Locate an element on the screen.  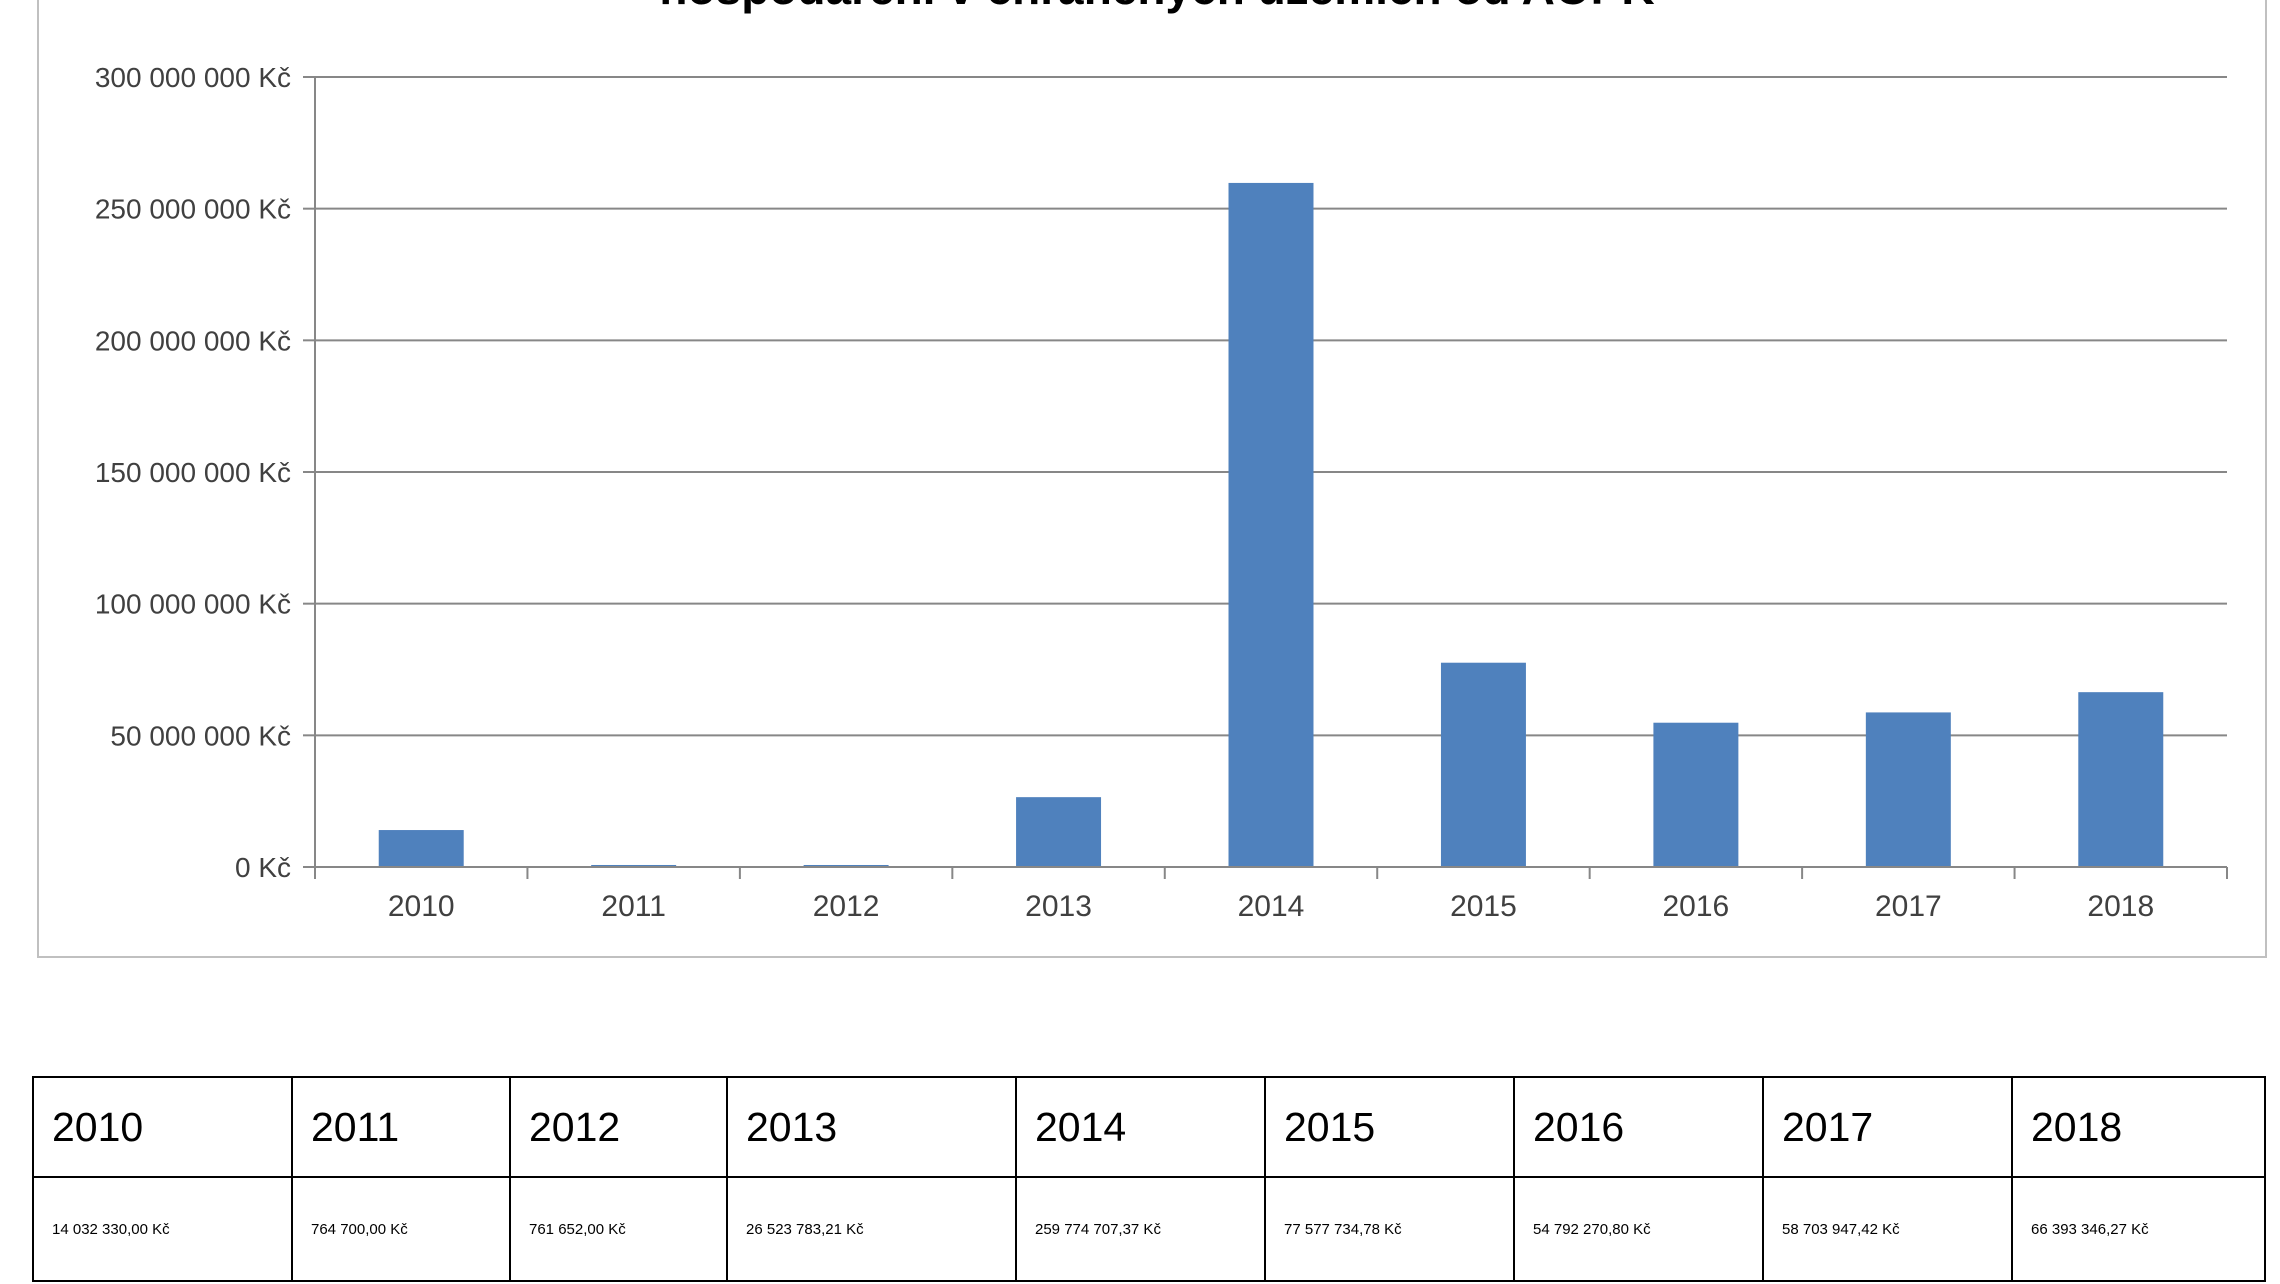
table-value-cell: 26 523 783,21 Kč is located at coordinates (871, 1229).